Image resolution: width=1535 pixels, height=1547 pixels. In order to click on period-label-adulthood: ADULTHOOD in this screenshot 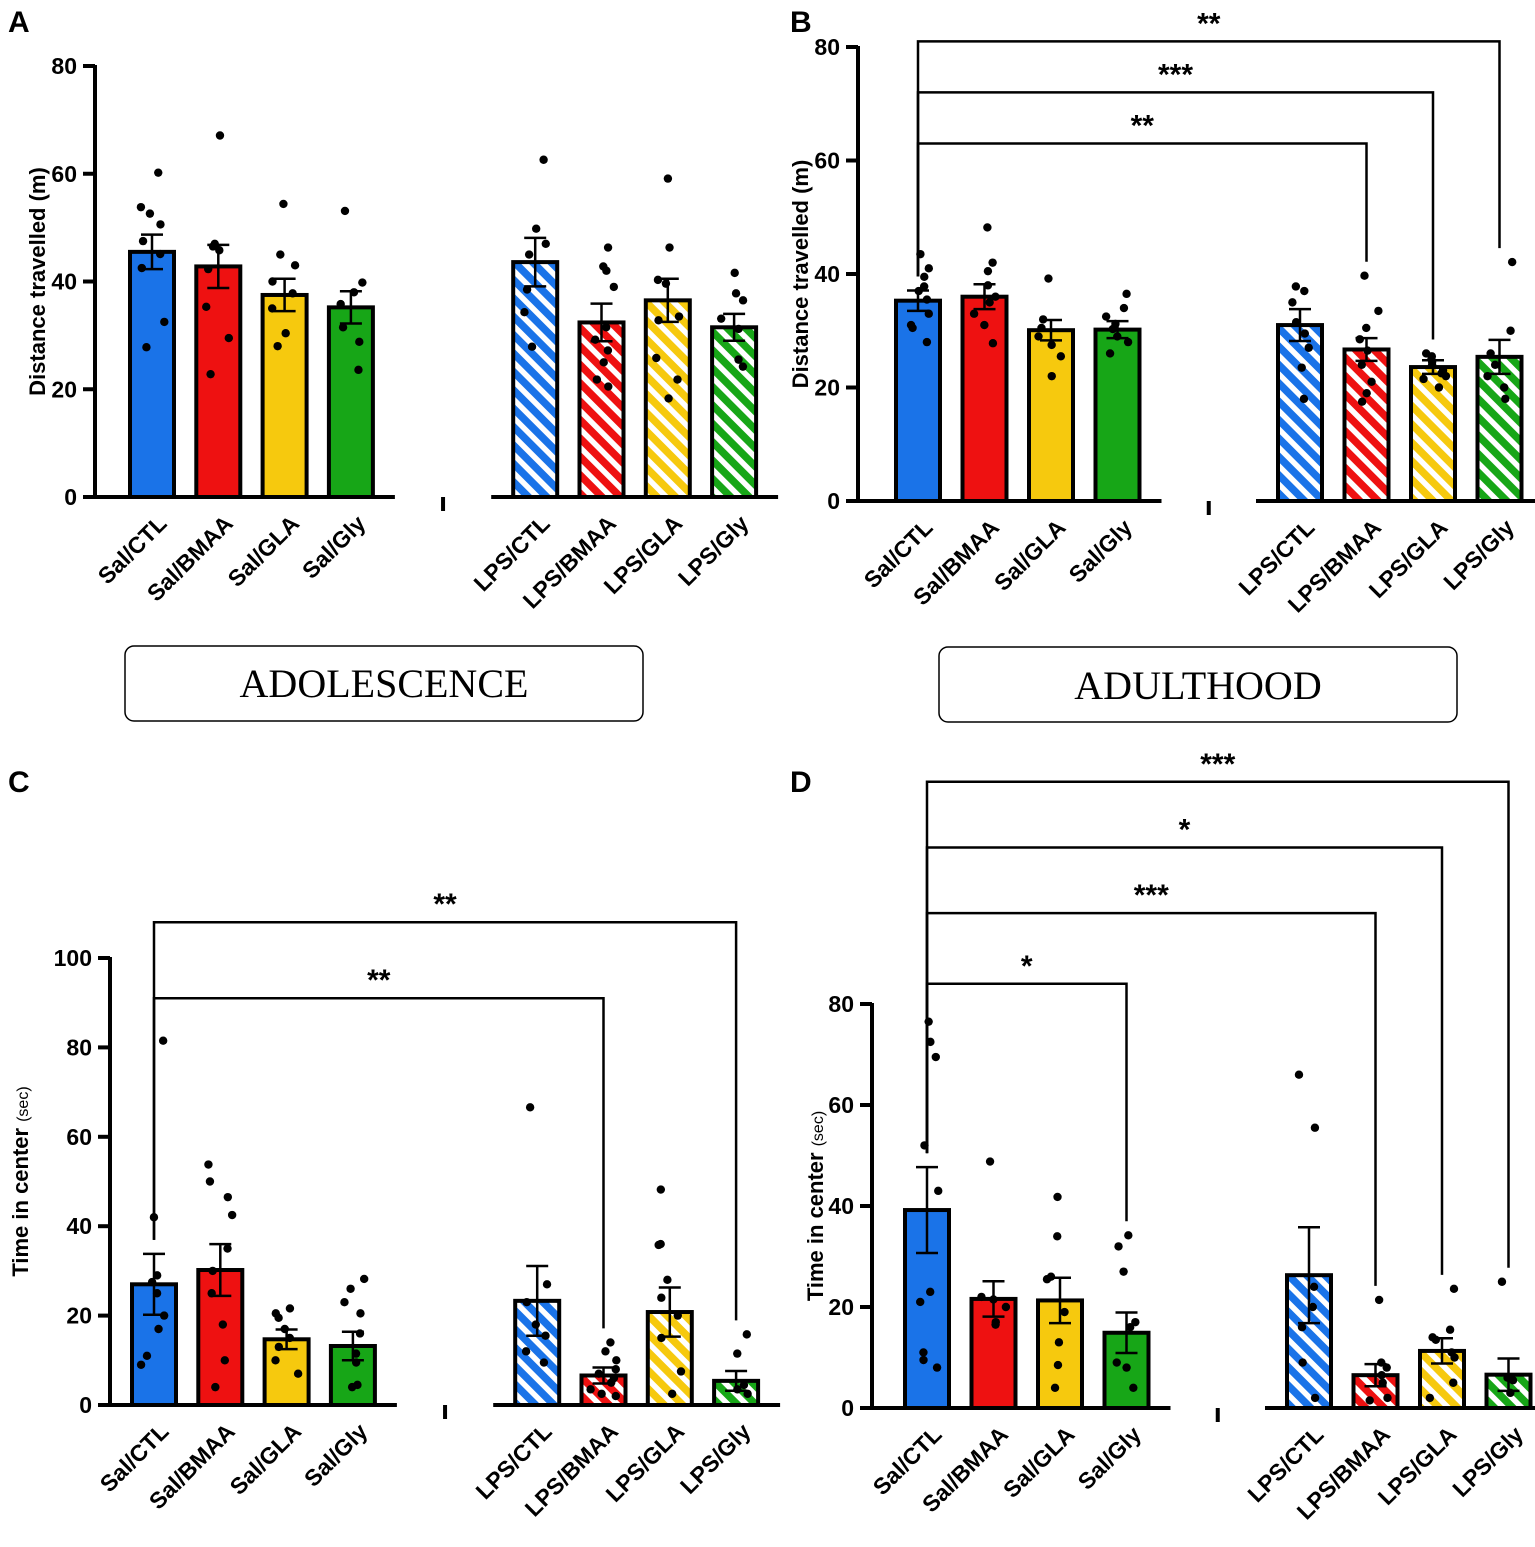, I will do `click(1197, 685)`.